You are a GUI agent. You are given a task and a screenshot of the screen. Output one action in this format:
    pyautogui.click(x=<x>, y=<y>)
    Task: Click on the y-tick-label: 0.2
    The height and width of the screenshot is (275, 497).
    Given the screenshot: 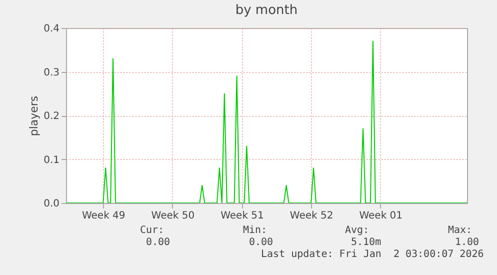 What is the action you would take?
    pyautogui.click(x=52, y=116)
    